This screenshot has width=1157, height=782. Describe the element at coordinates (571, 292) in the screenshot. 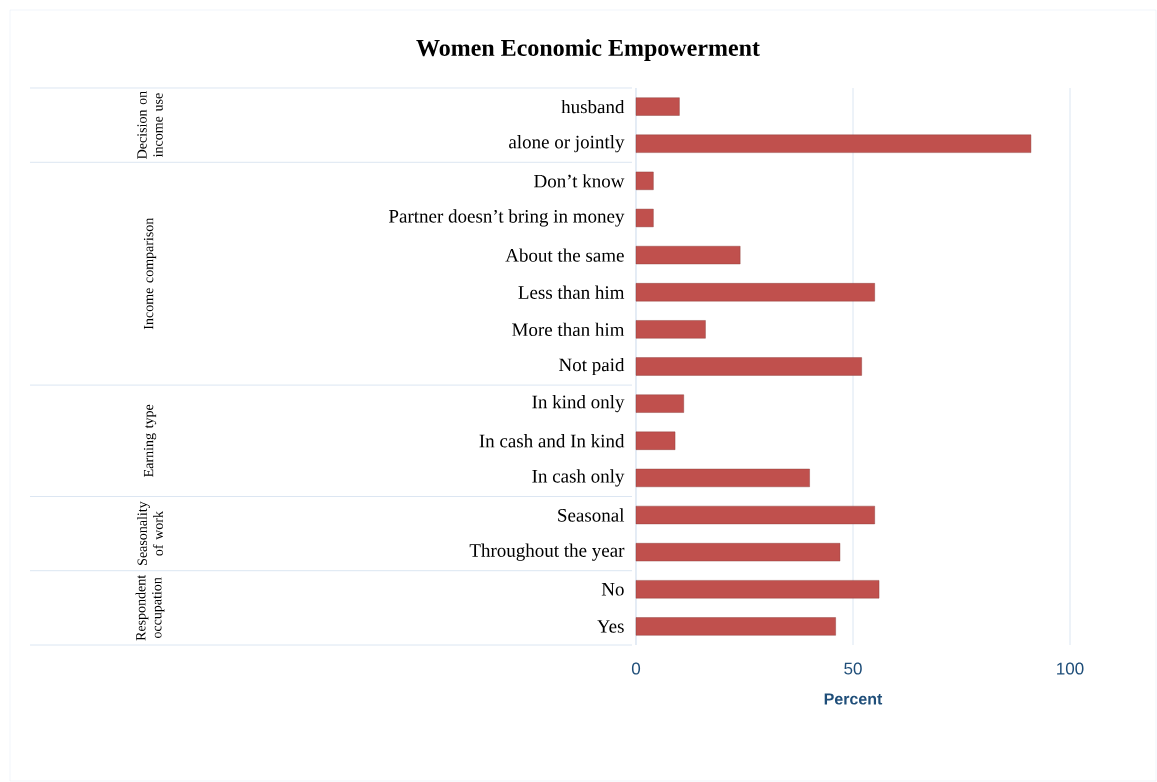

I see `y-tick-label: Less than him` at that location.